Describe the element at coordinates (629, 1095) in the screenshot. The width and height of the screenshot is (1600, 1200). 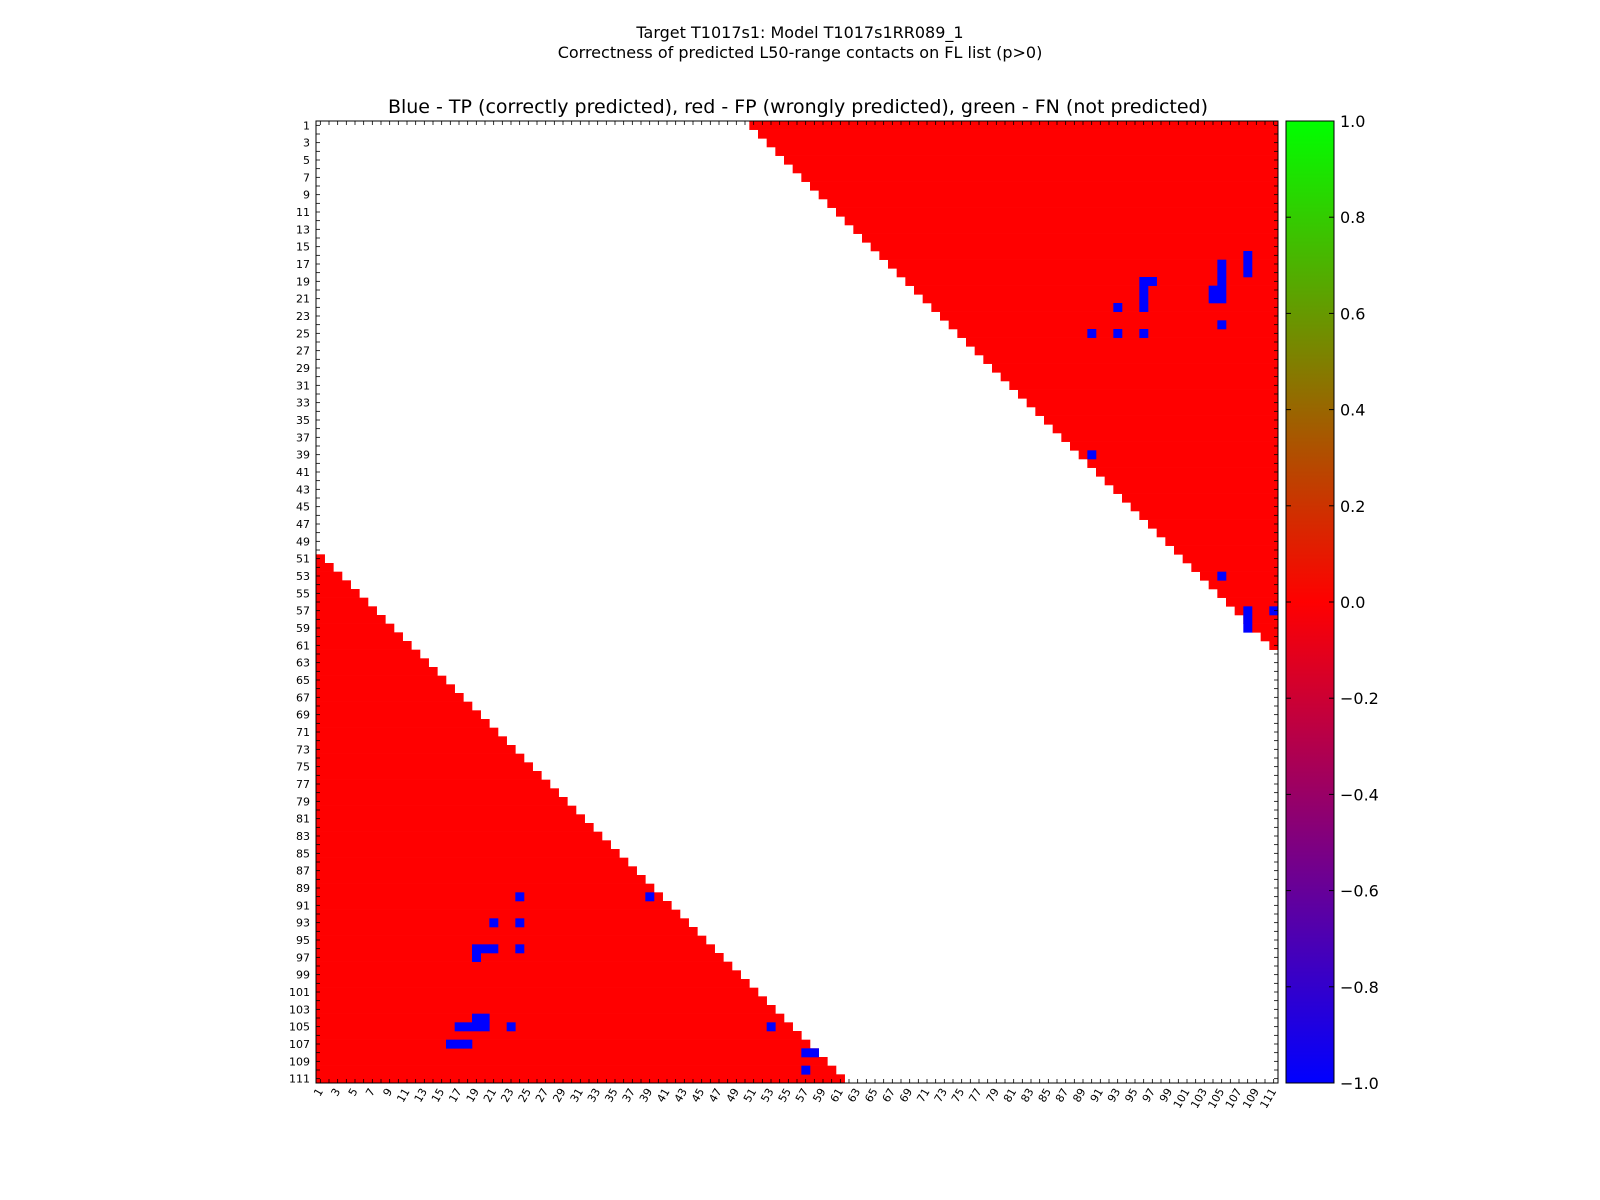
I see `x-tick-label: 37` at that location.